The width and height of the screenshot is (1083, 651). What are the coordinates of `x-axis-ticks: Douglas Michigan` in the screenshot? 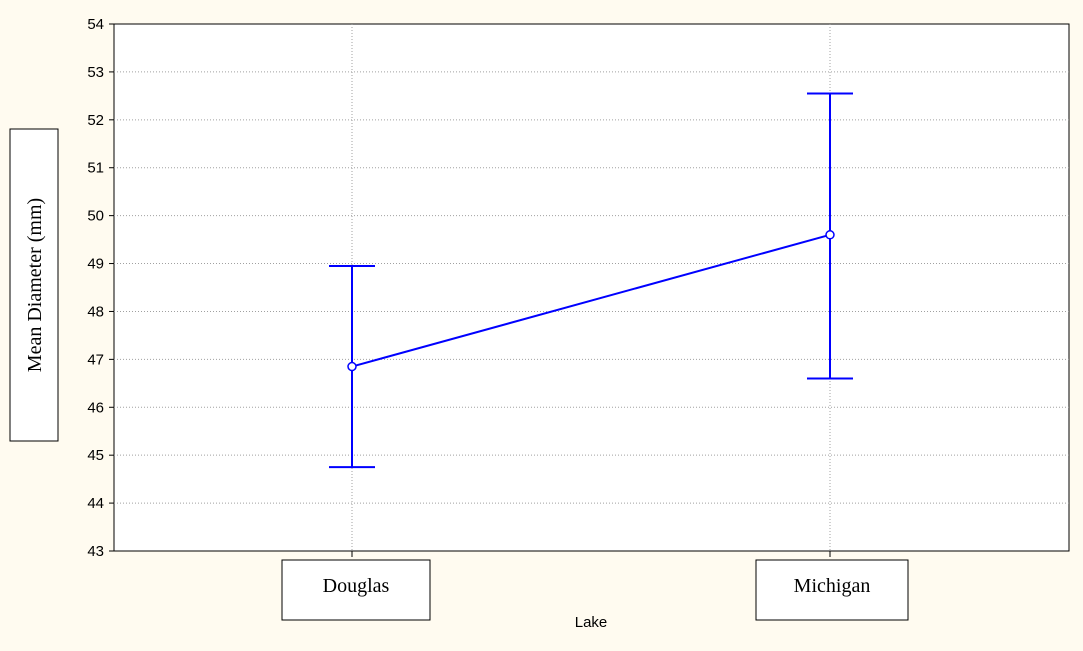 It's located at (595, 586).